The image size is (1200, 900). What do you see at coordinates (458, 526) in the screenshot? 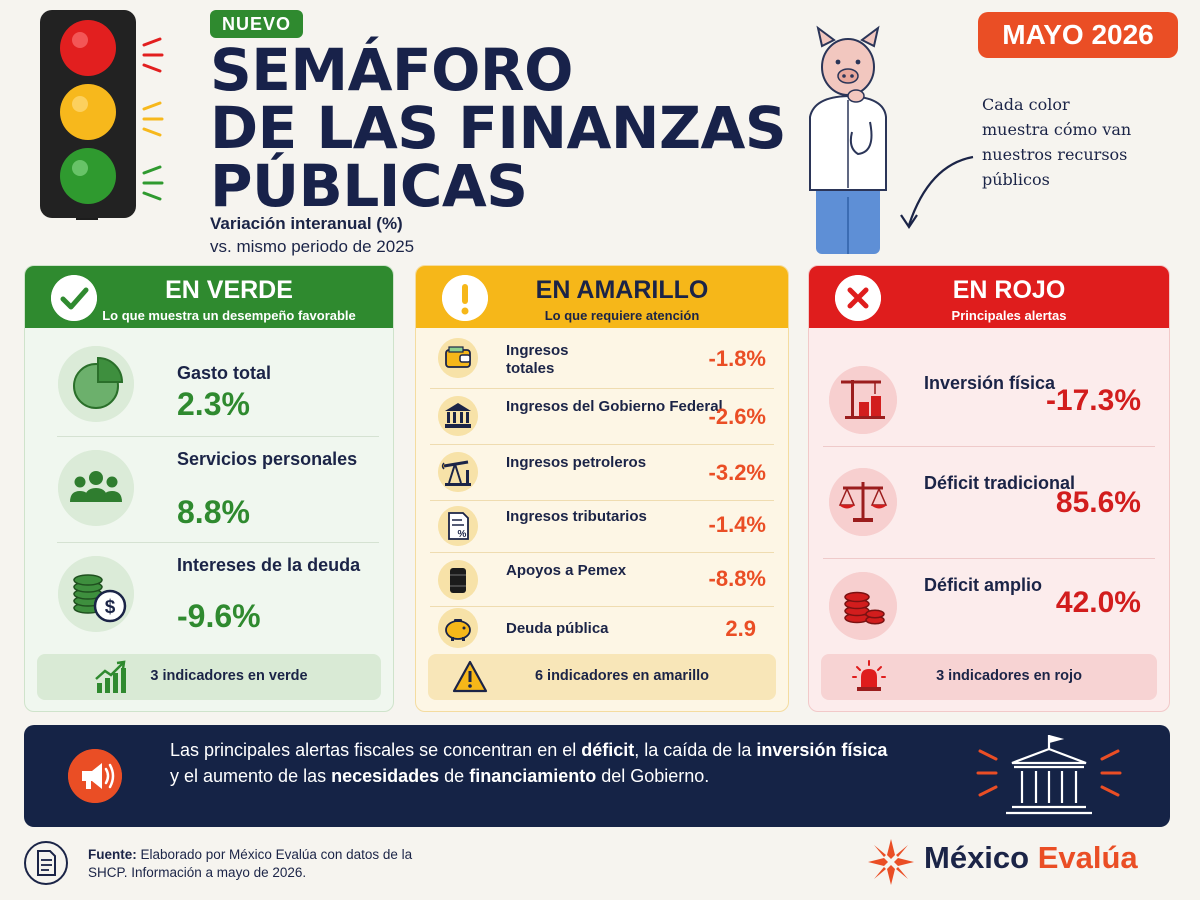
I see `tax-document-icon: %` at bounding box center [458, 526].